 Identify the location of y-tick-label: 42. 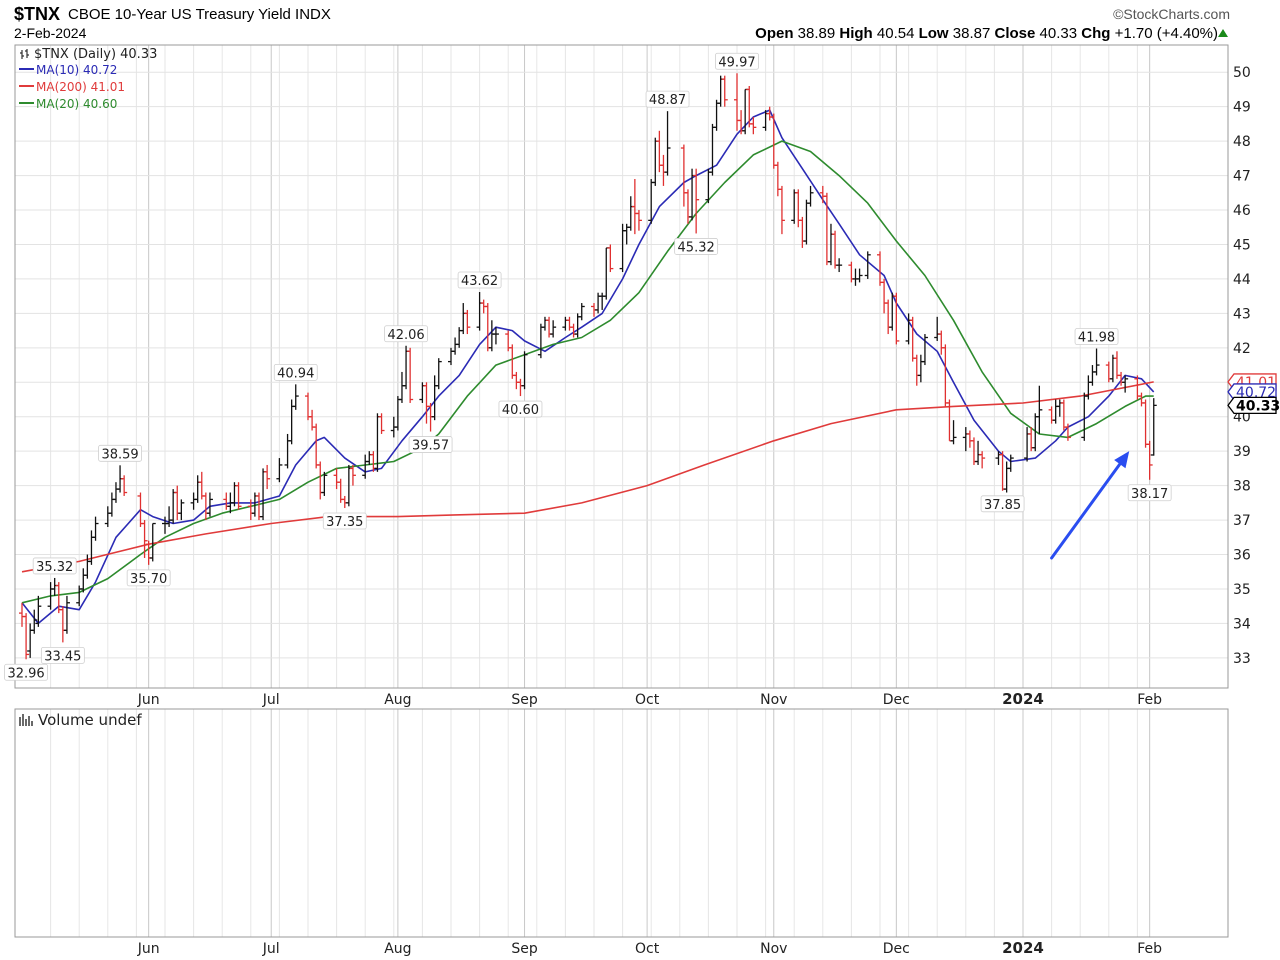
(1242, 349).